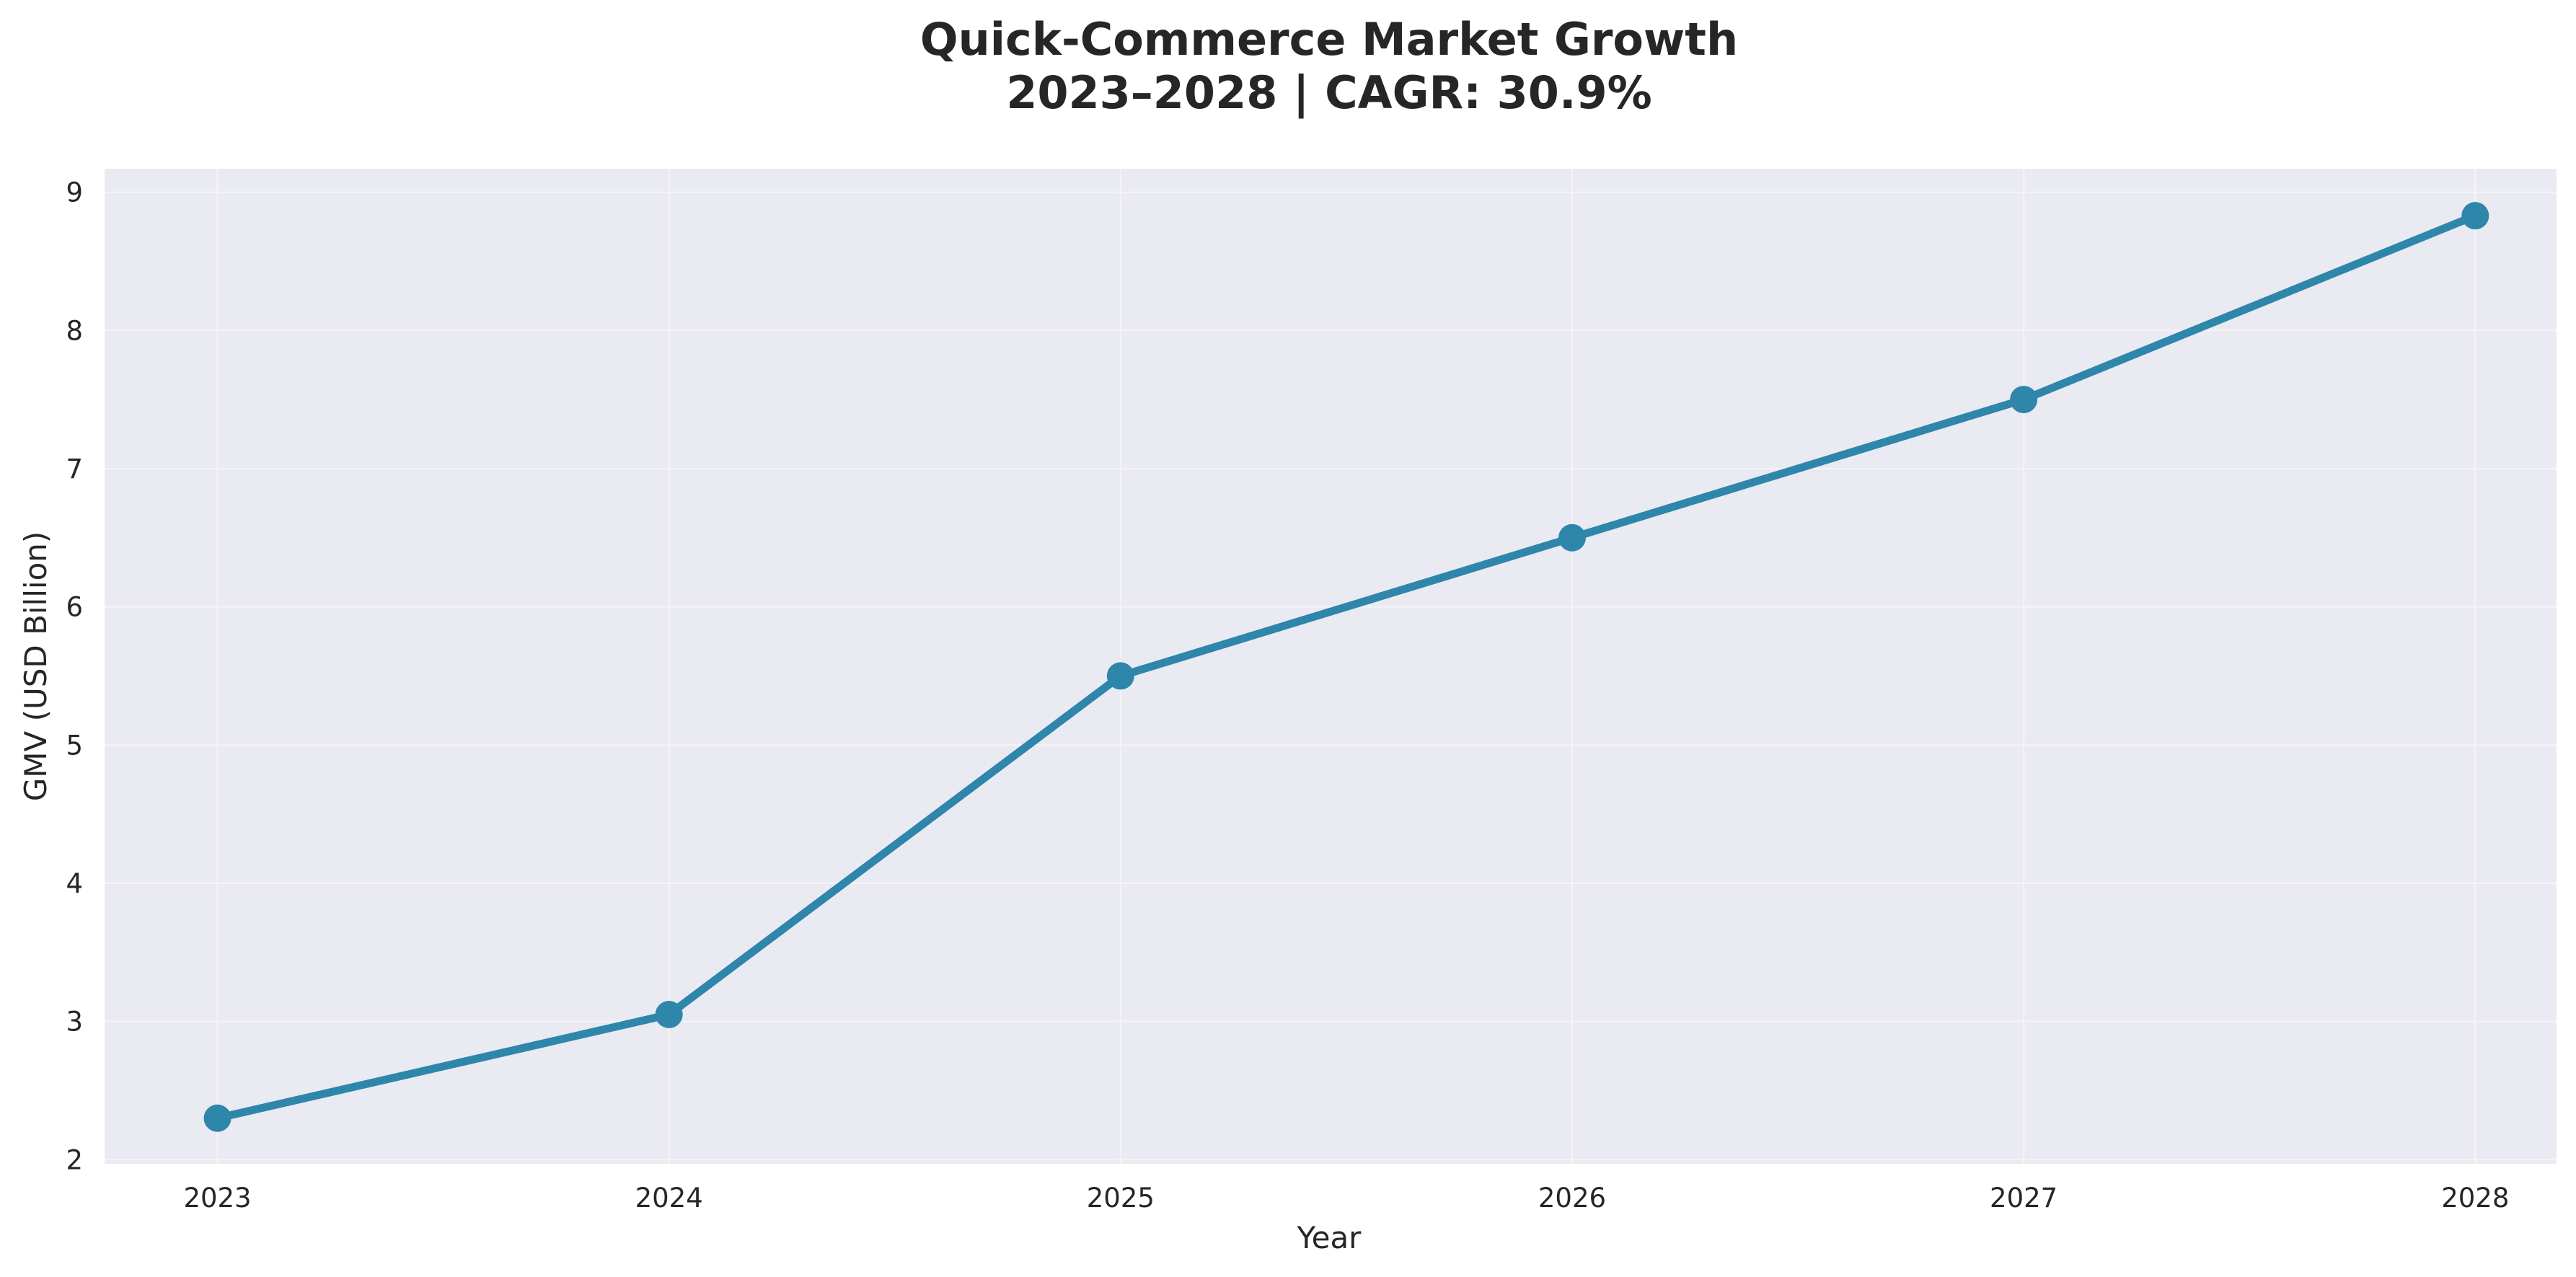  I want to click on x-axis-label: Year, so click(1329, 1237).